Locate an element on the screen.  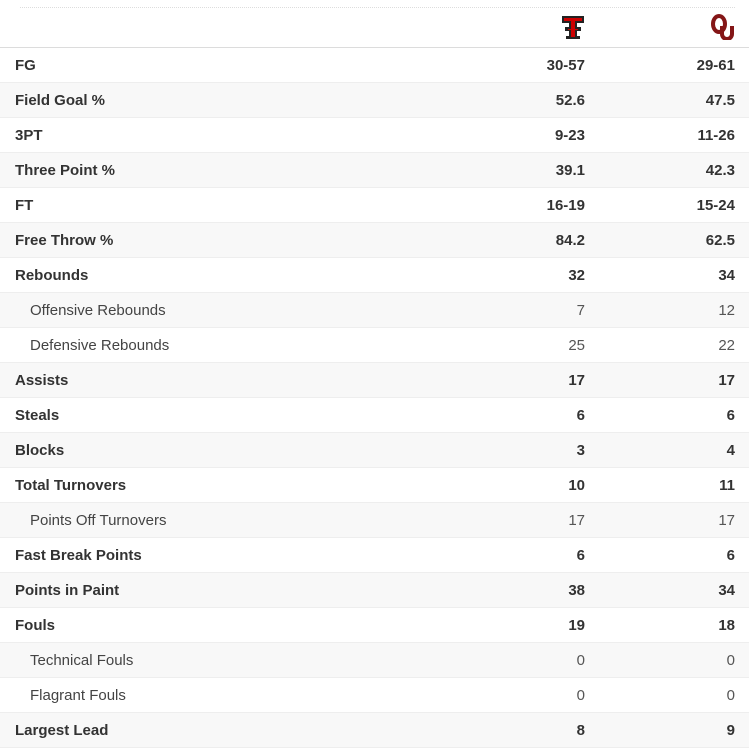
stat-label: Largest Lead is located at coordinates (62, 730).